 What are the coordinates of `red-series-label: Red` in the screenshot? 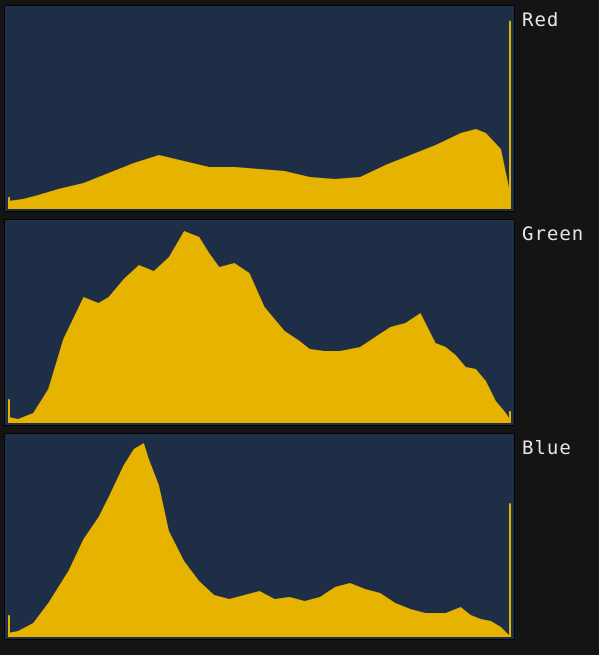 It's located at (541, 20).